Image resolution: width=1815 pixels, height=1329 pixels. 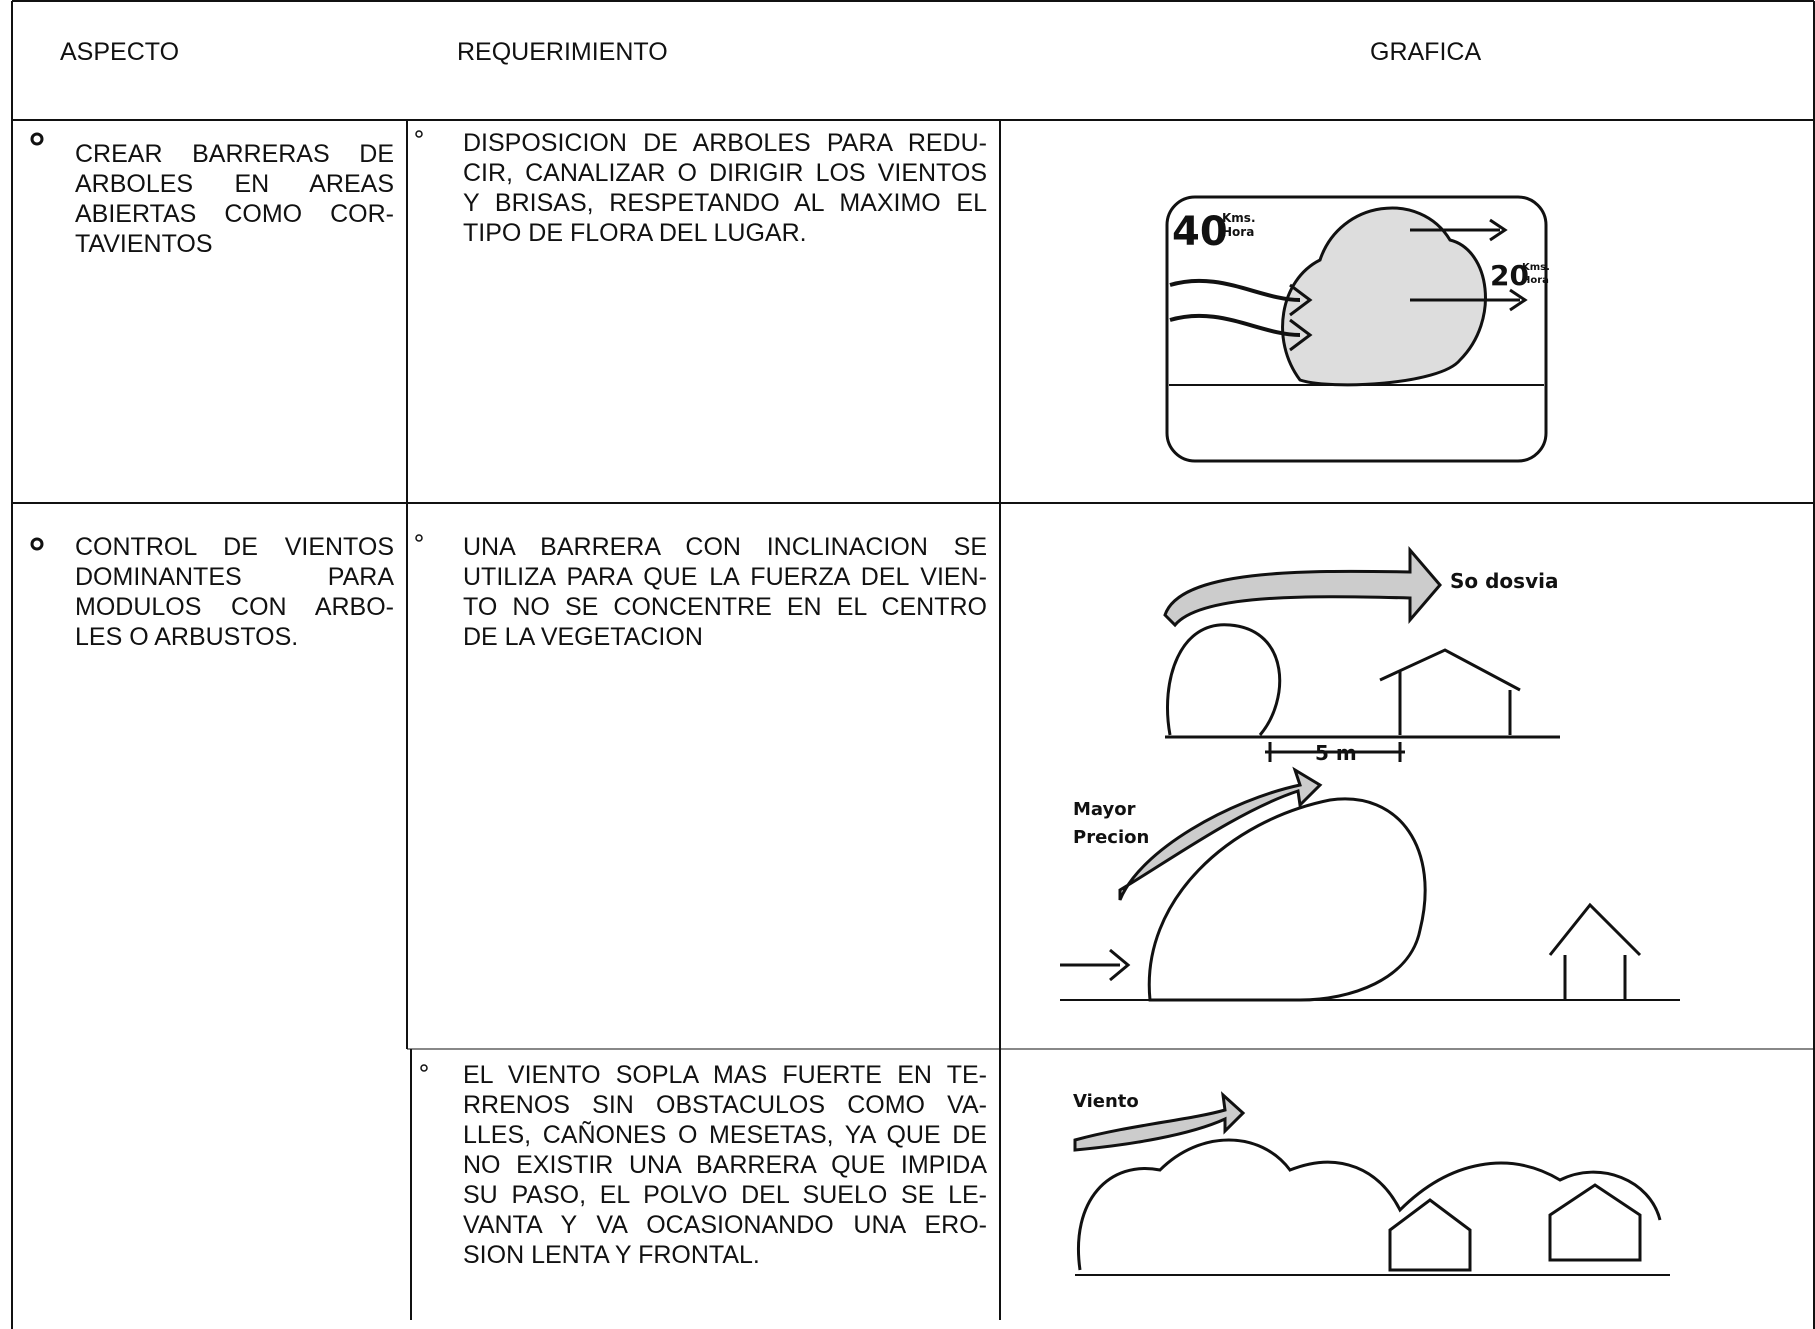 What do you see at coordinates (725, 173) in the screenshot?
I see `text-line: CIR, CANALIZAR O DIRIGIR LOS VIENTOS` at bounding box center [725, 173].